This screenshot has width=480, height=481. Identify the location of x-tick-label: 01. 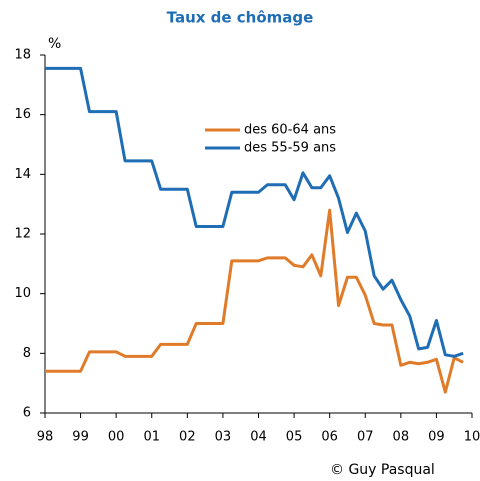
(151, 437).